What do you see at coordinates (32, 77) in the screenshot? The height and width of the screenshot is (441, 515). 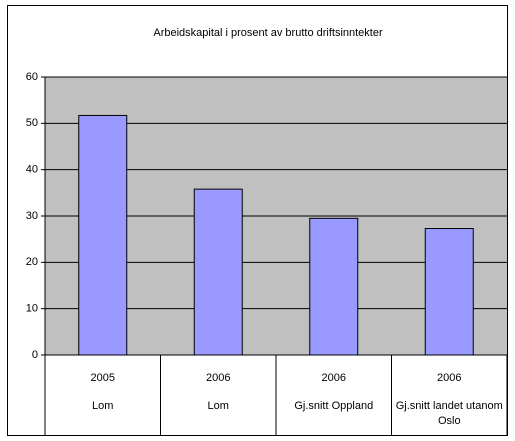 I see `y-tick-label: 60` at bounding box center [32, 77].